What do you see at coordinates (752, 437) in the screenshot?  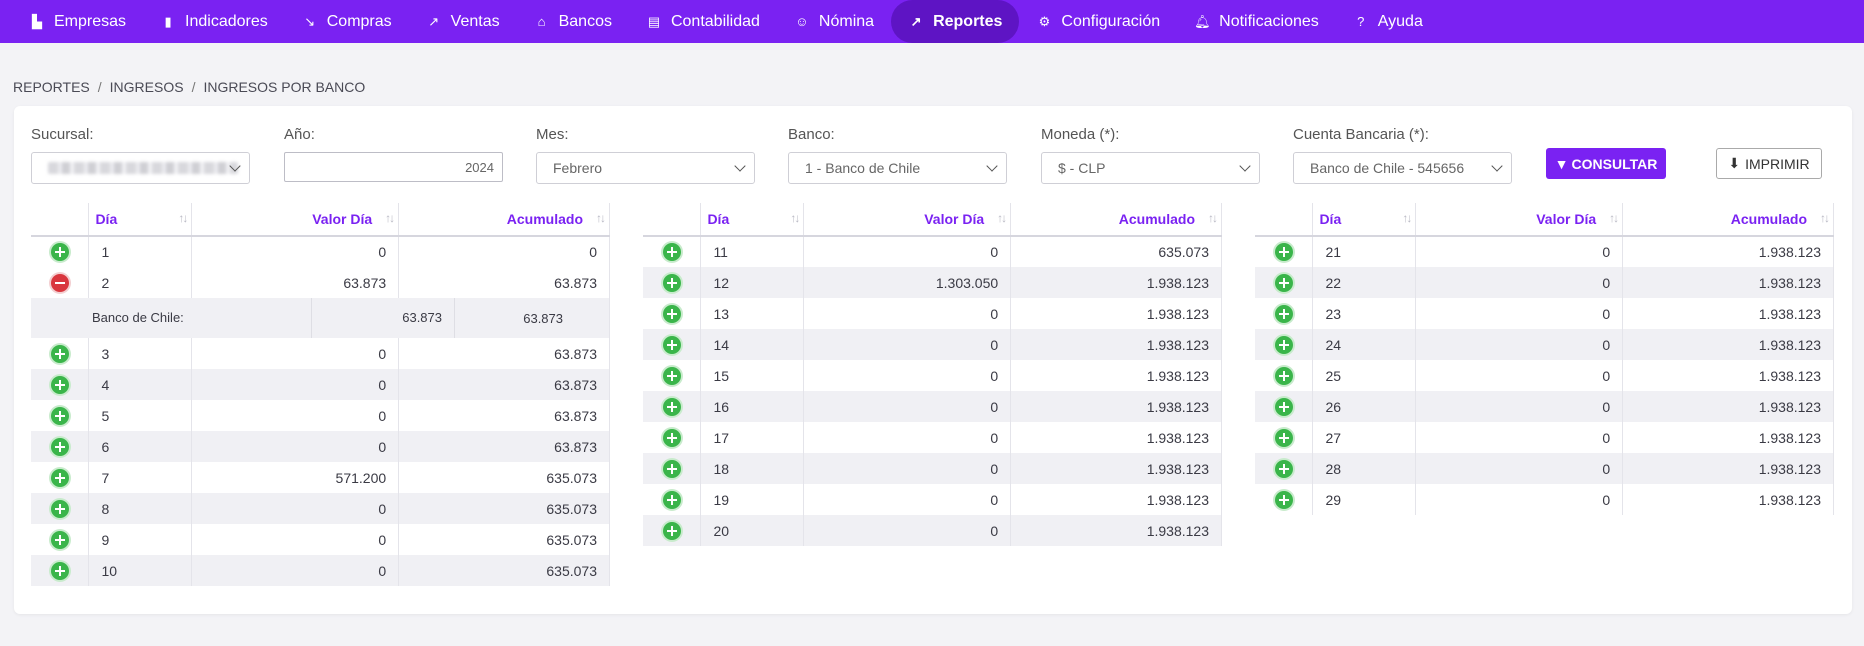 I see `dia-cell: 17` at bounding box center [752, 437].